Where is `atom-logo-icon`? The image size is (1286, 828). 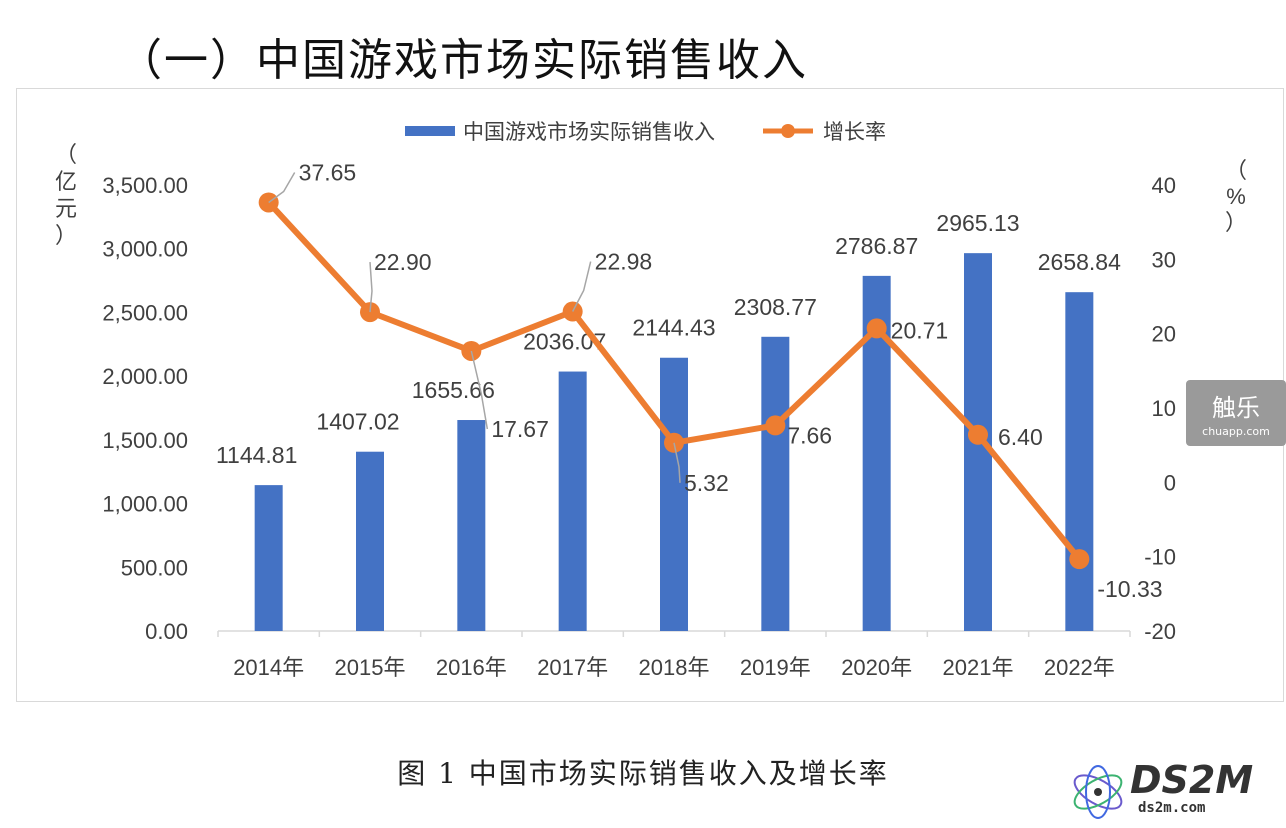 atom-logo-icon is located at coordinates (1098, 792).